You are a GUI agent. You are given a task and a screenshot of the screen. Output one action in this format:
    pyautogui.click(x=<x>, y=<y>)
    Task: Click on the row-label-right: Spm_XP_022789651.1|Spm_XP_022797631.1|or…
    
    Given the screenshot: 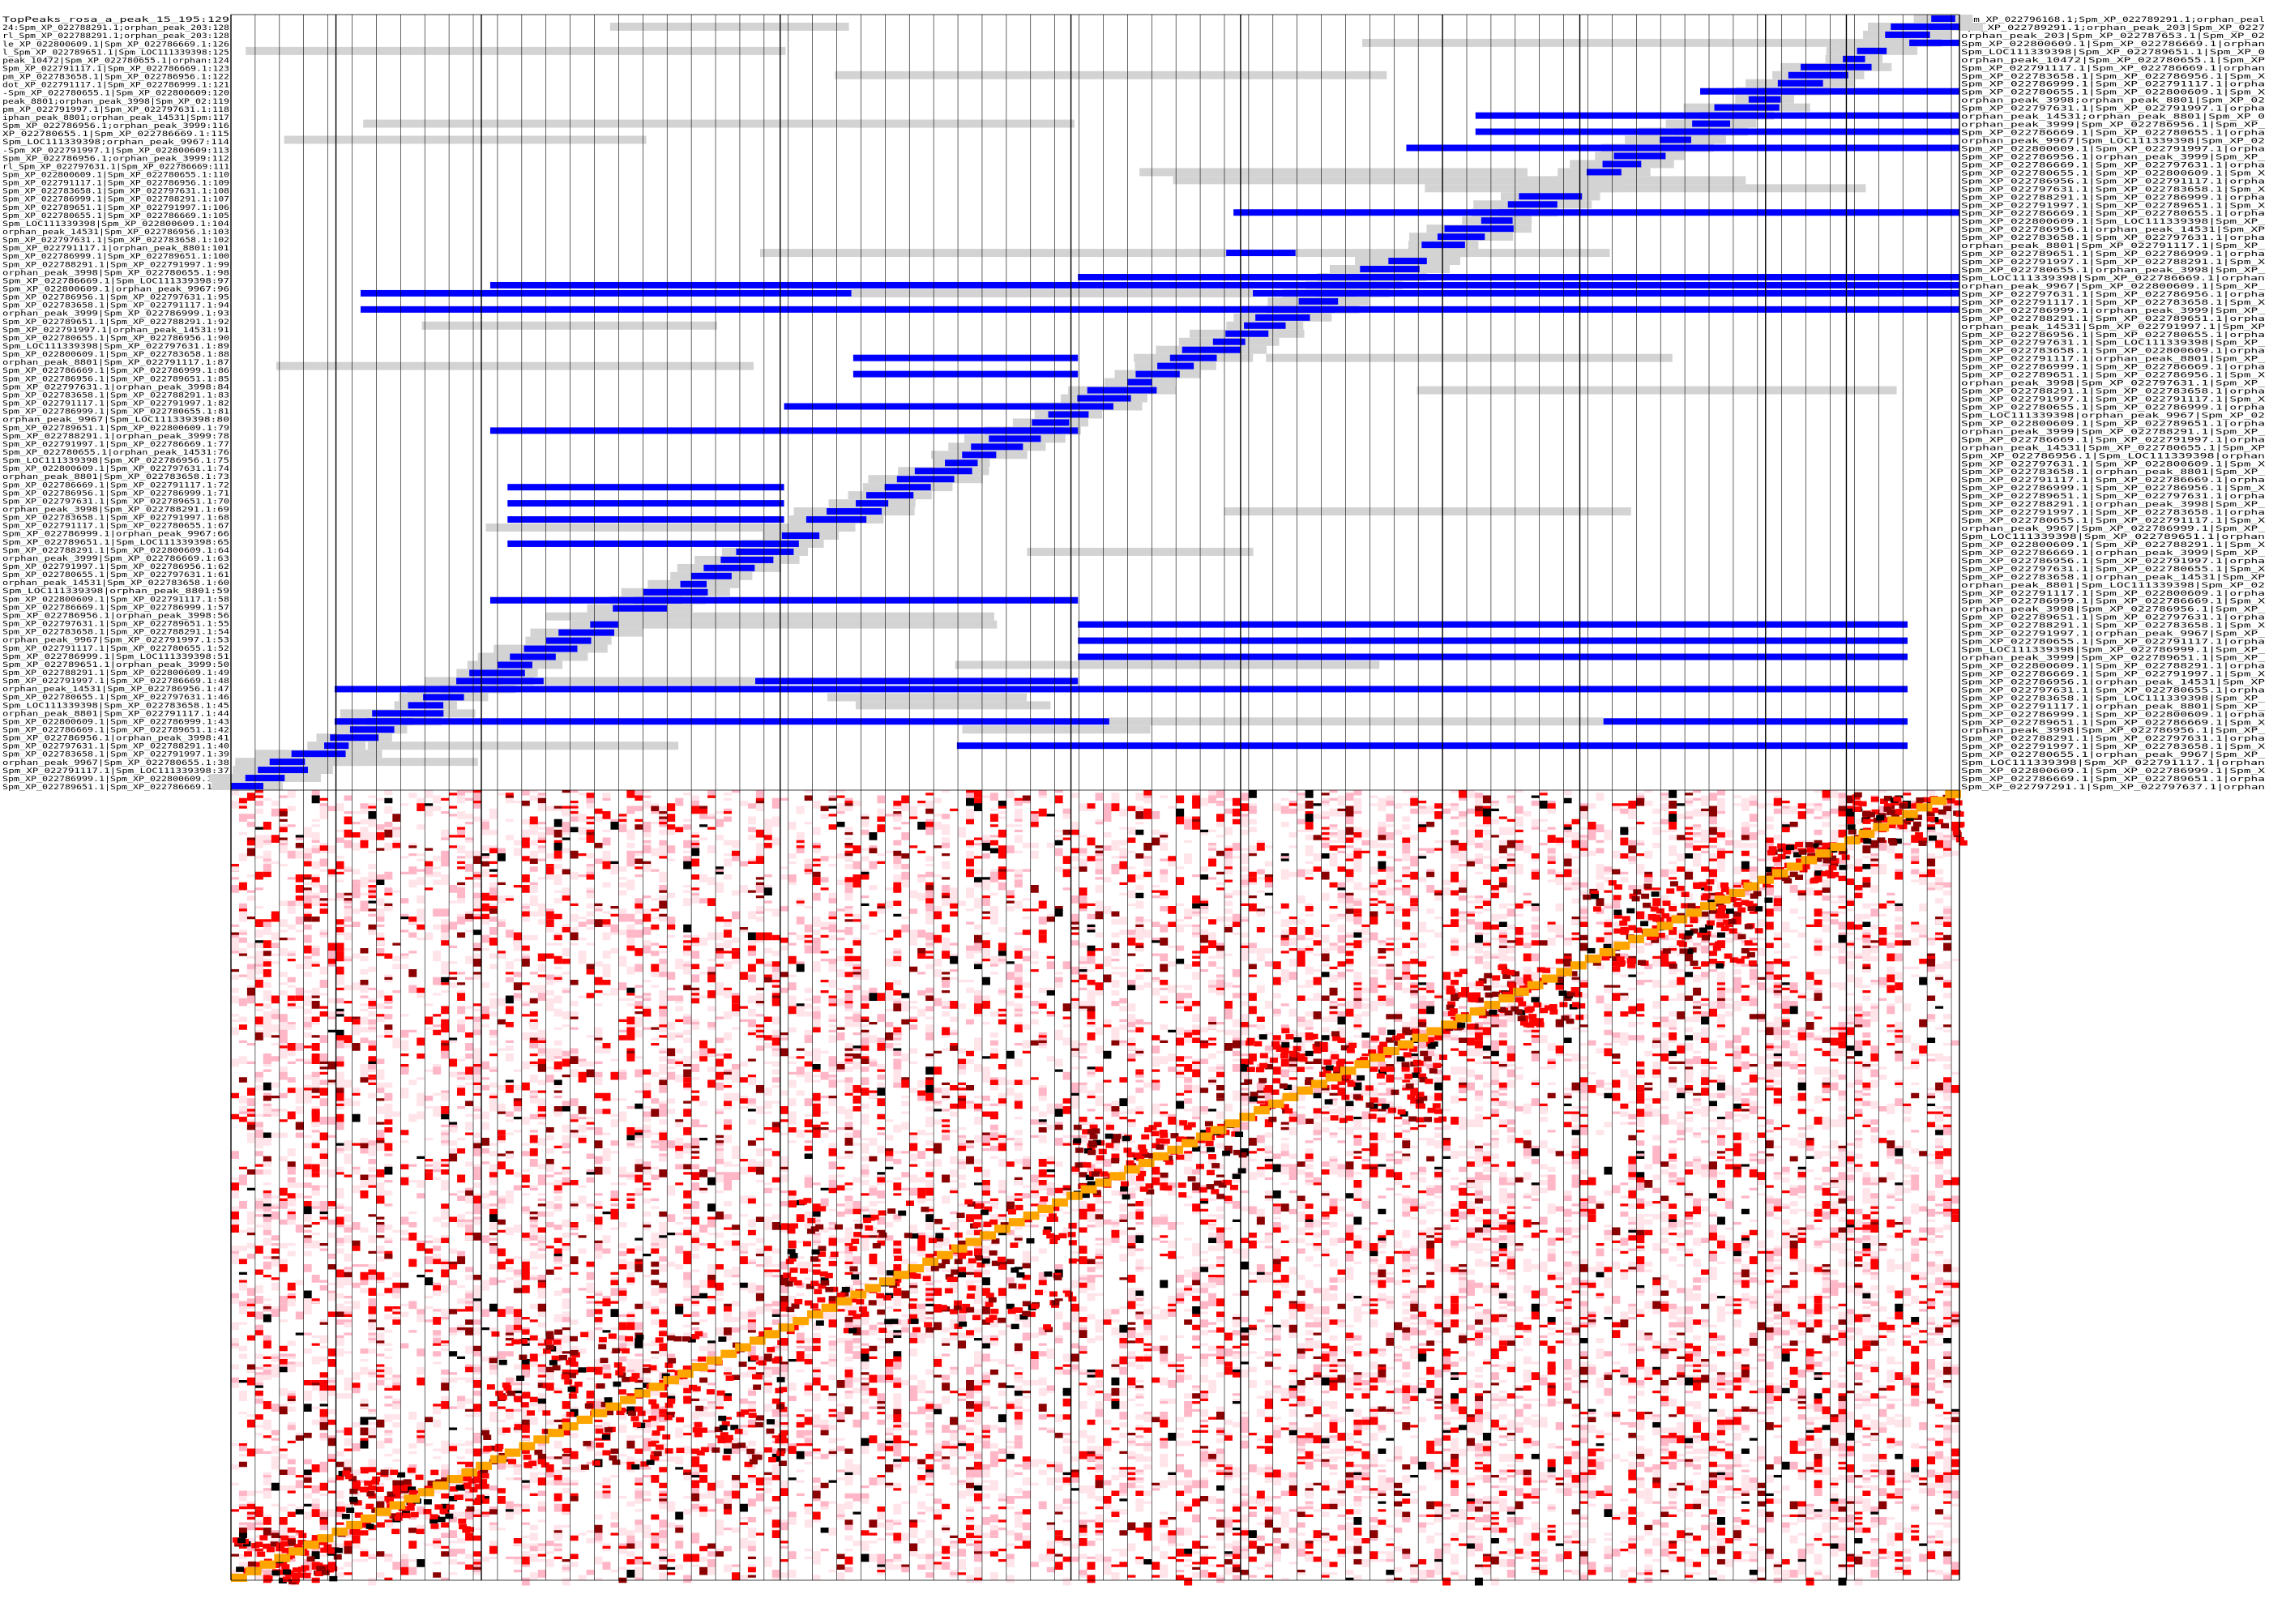 What is the action you would take?
    pyautogui.click(x=2113, y=618)
    